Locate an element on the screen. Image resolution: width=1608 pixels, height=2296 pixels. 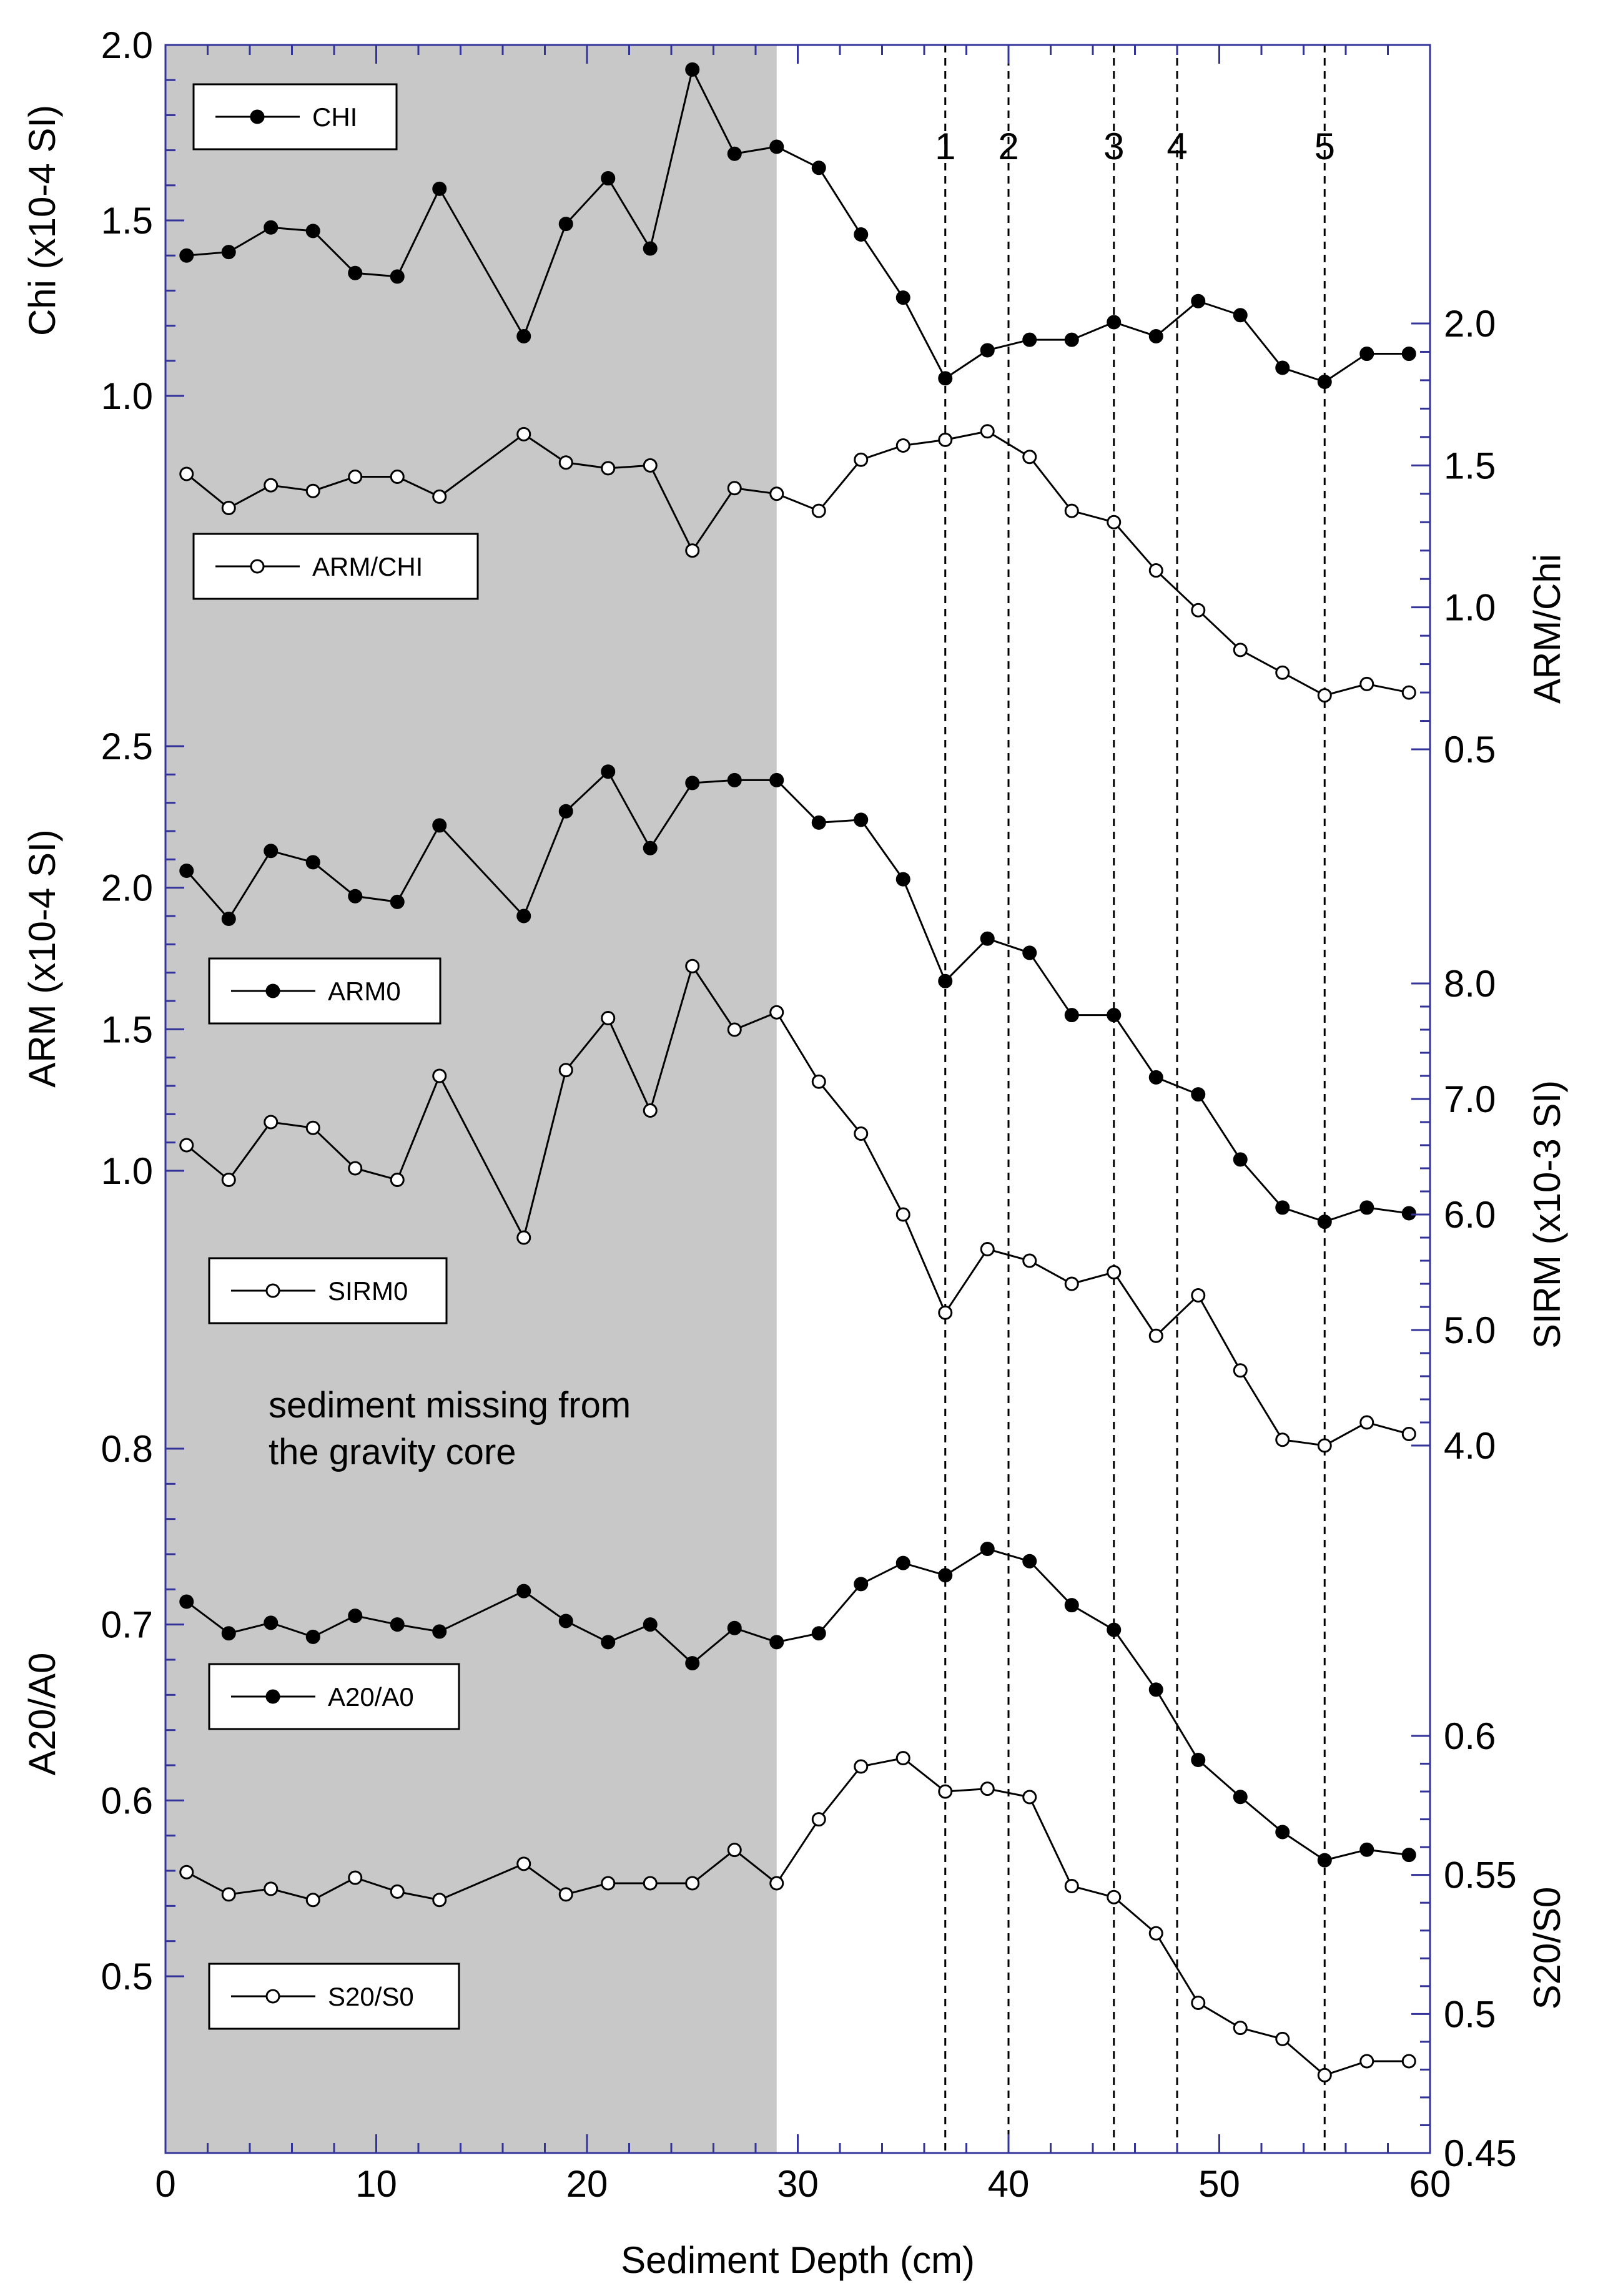
shade-note-line: sediment missing from is located at coordinates (450, 1405).